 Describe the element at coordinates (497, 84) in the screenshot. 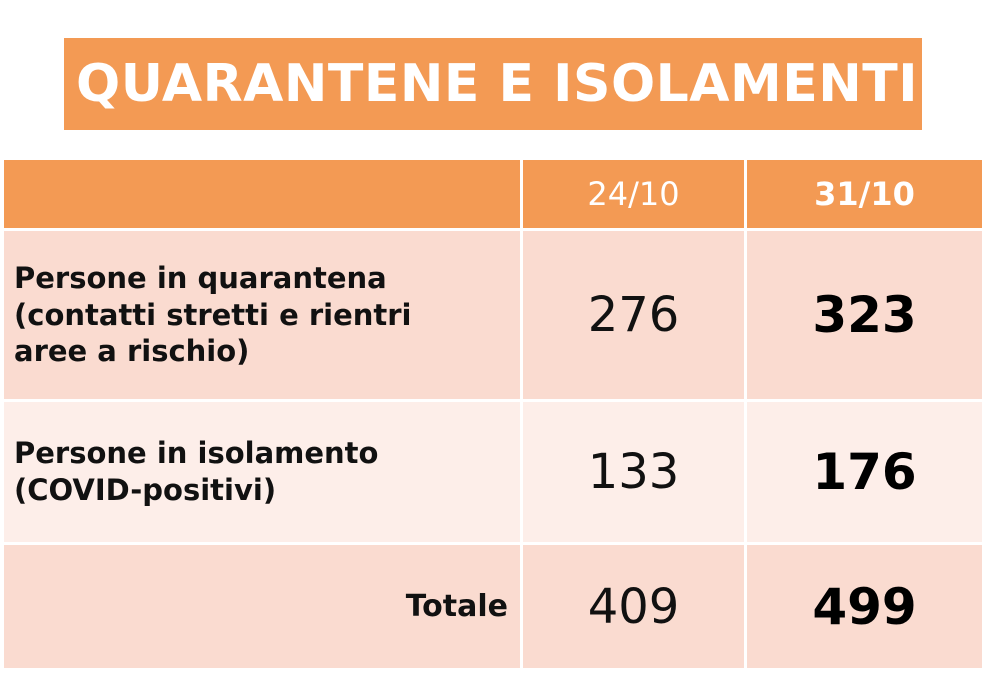

I see `page-title: QUARANTENE E ISOLAMENTI` at that location.